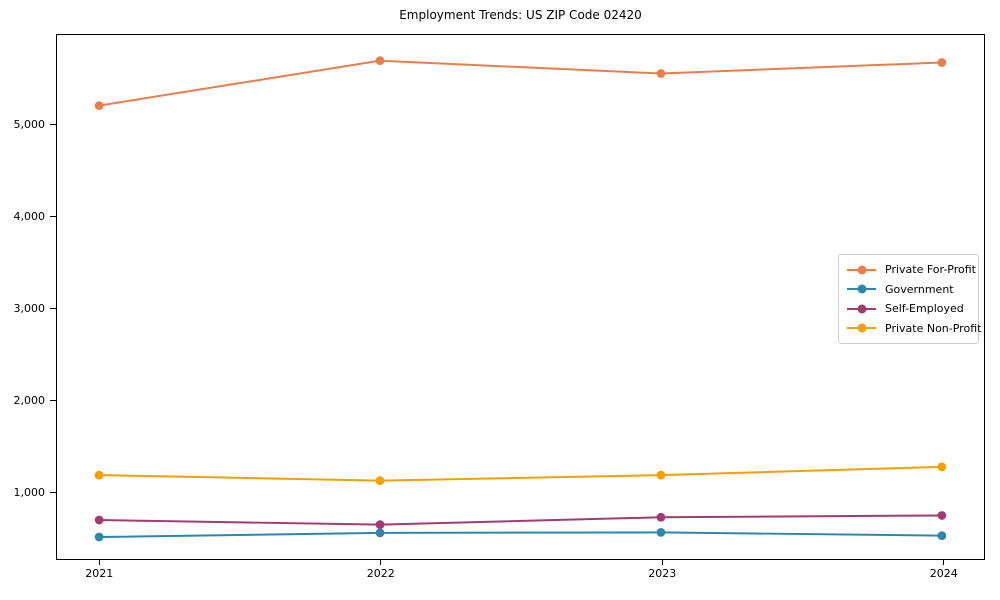 The width and height of the screenshot is (1000, 600). What do you see at coordinates (520, 83) in the screenshot?
I see `series-line-private-for-profit` at bounding box center [520, 83].